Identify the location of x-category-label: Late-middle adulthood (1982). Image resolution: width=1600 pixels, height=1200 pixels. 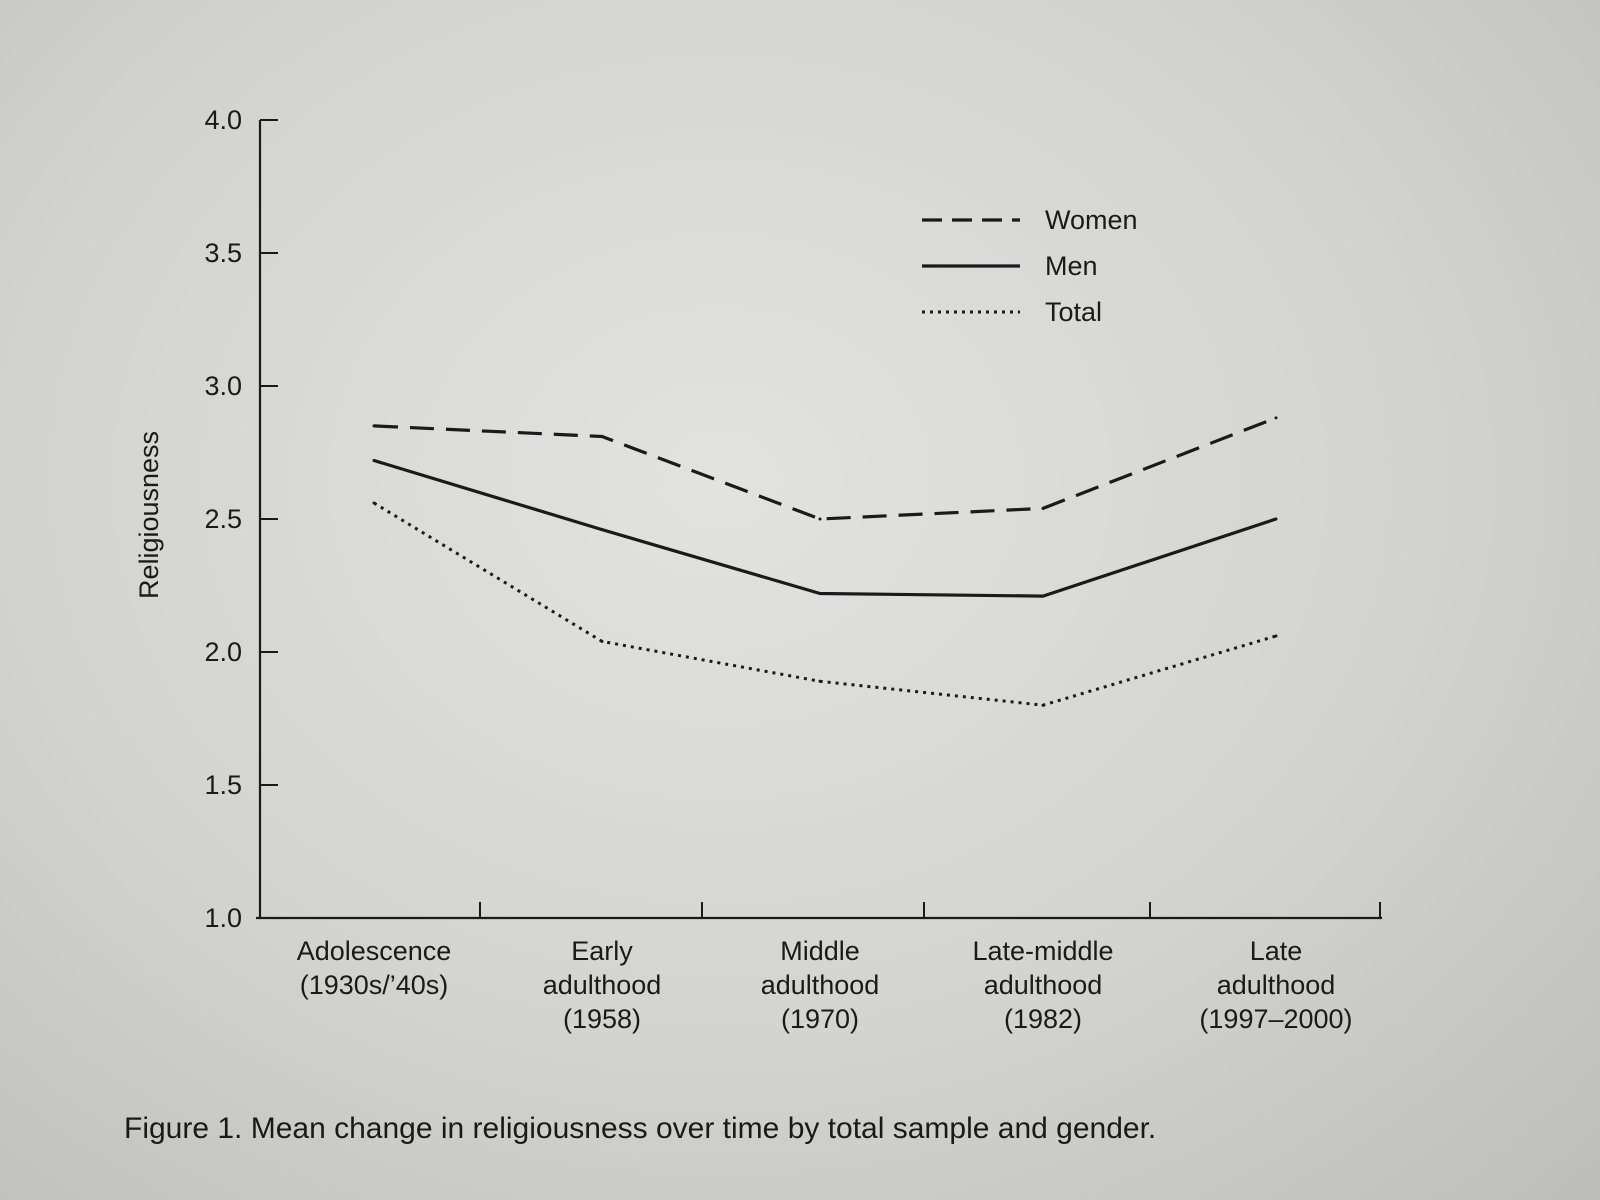
(1042, 985).